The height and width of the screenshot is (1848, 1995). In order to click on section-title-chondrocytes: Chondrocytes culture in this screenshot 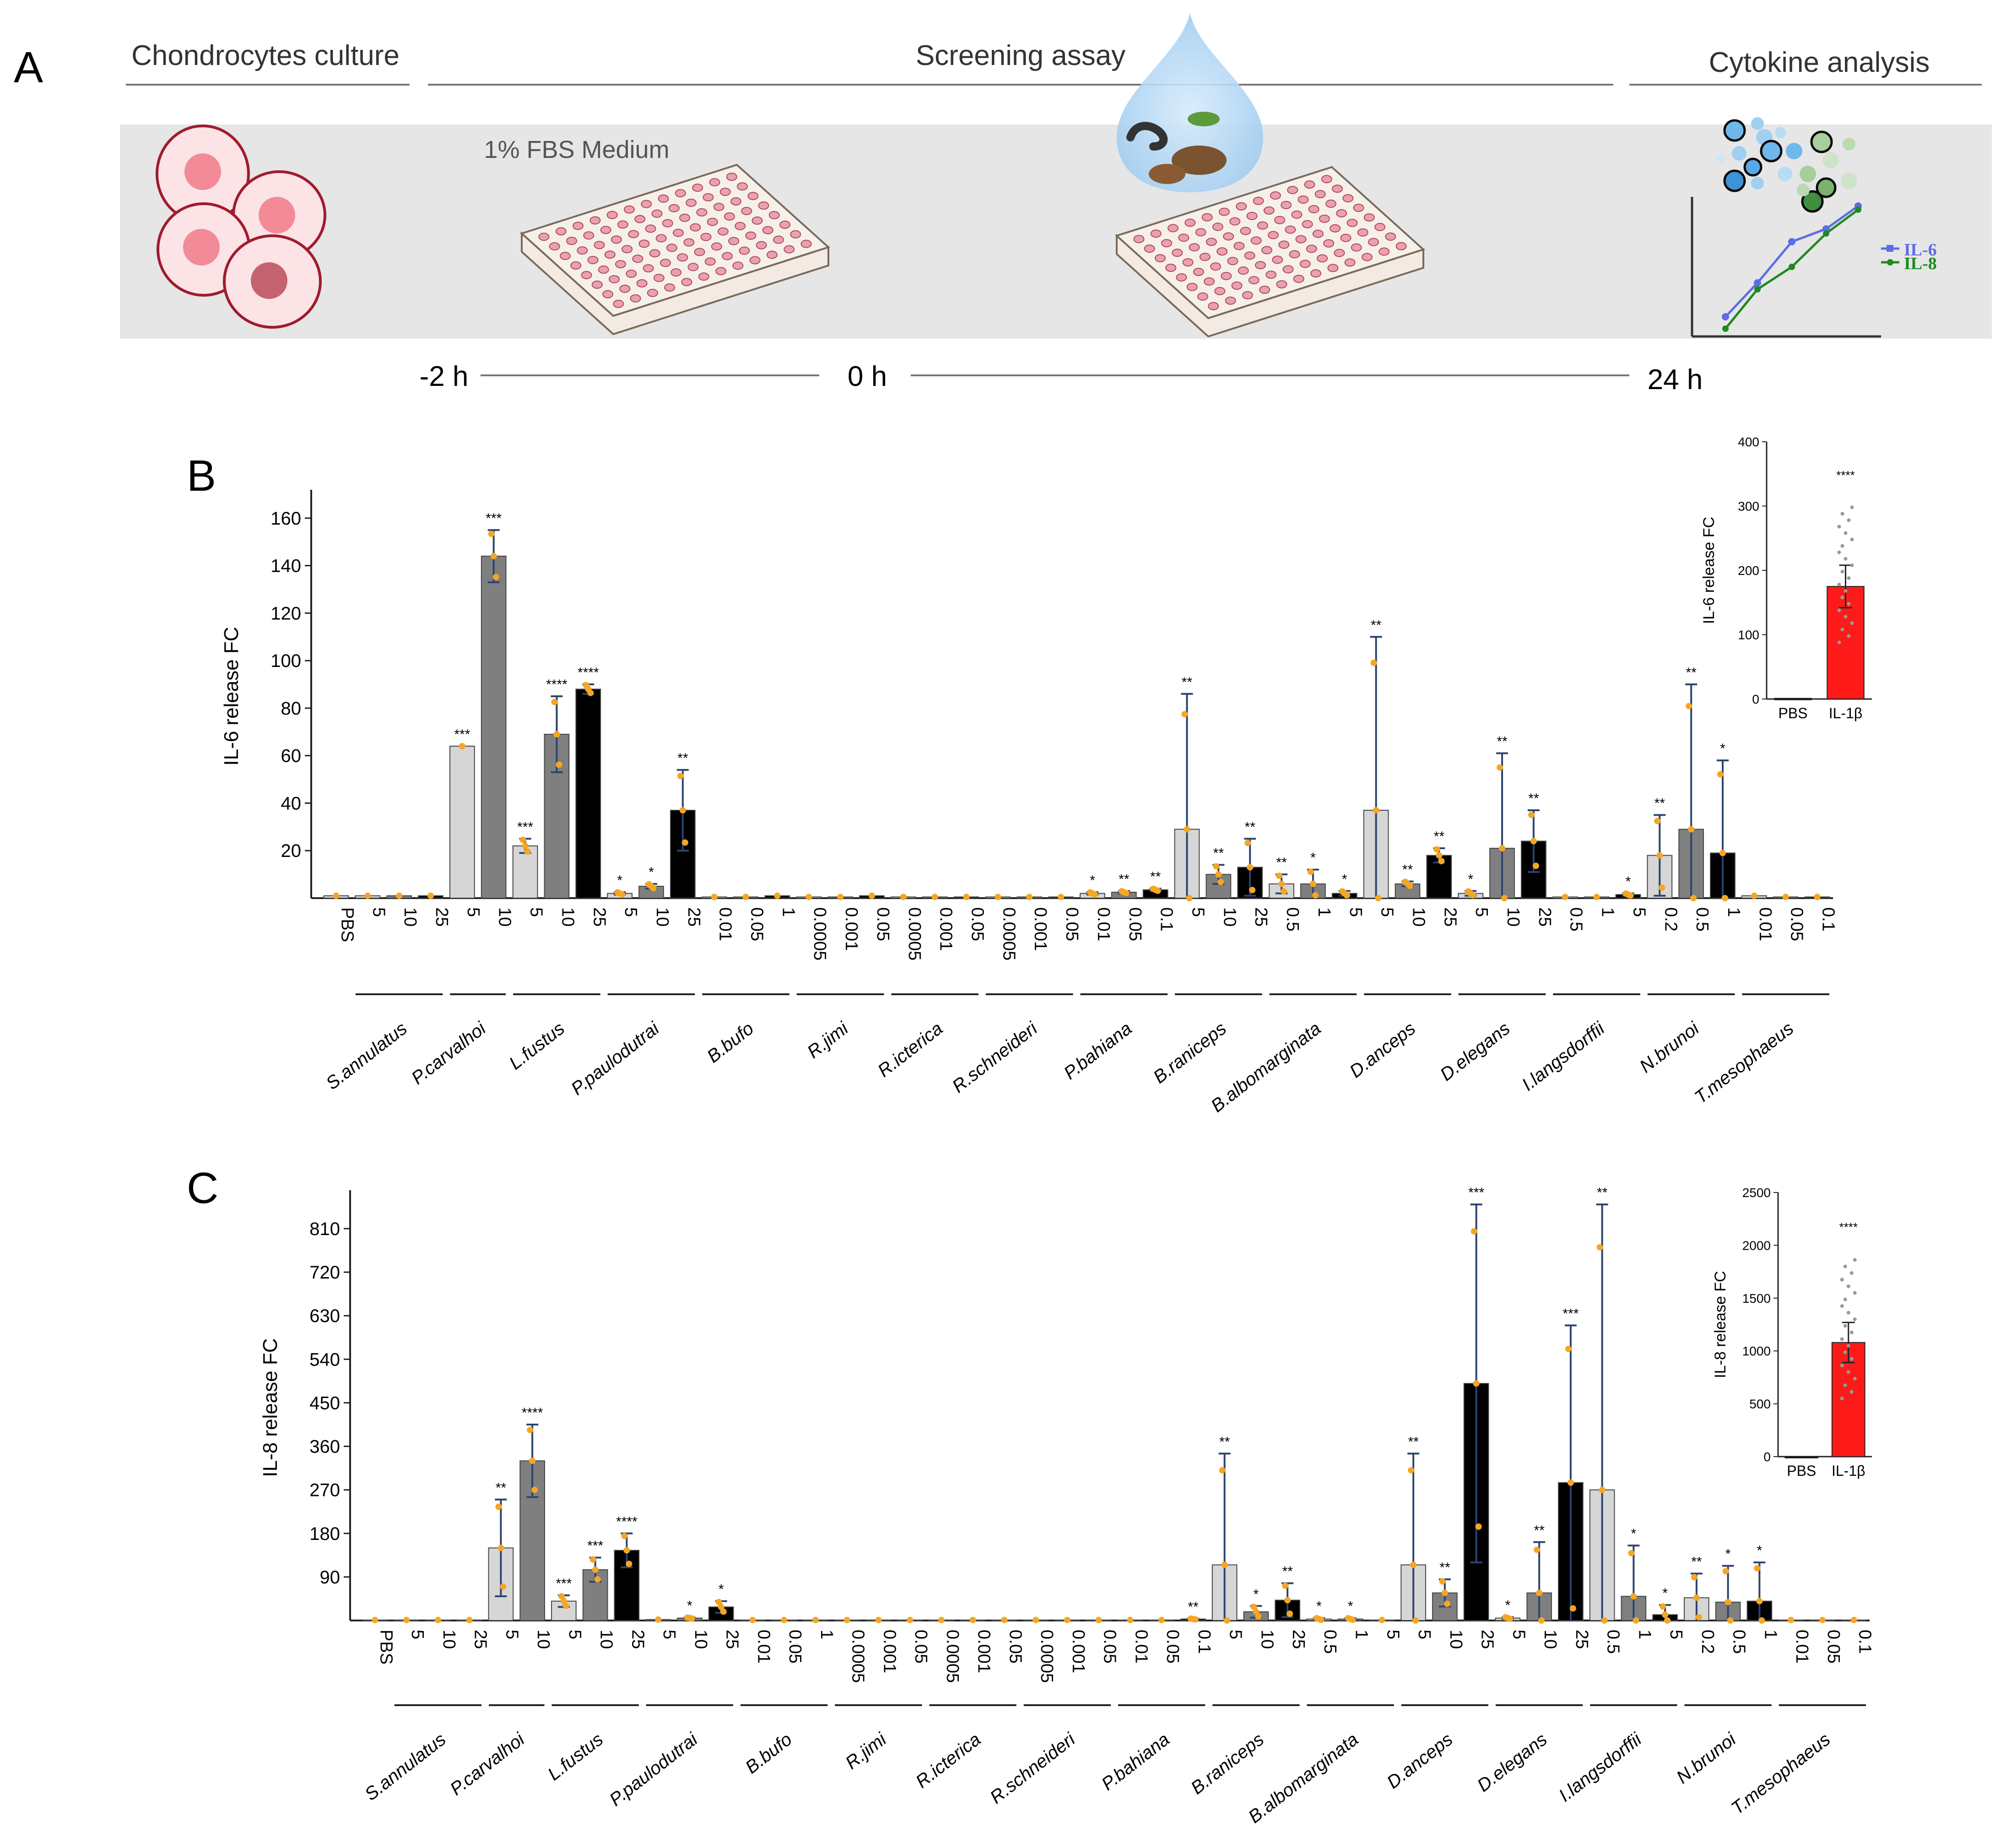, I will do `click(265, 55)`.